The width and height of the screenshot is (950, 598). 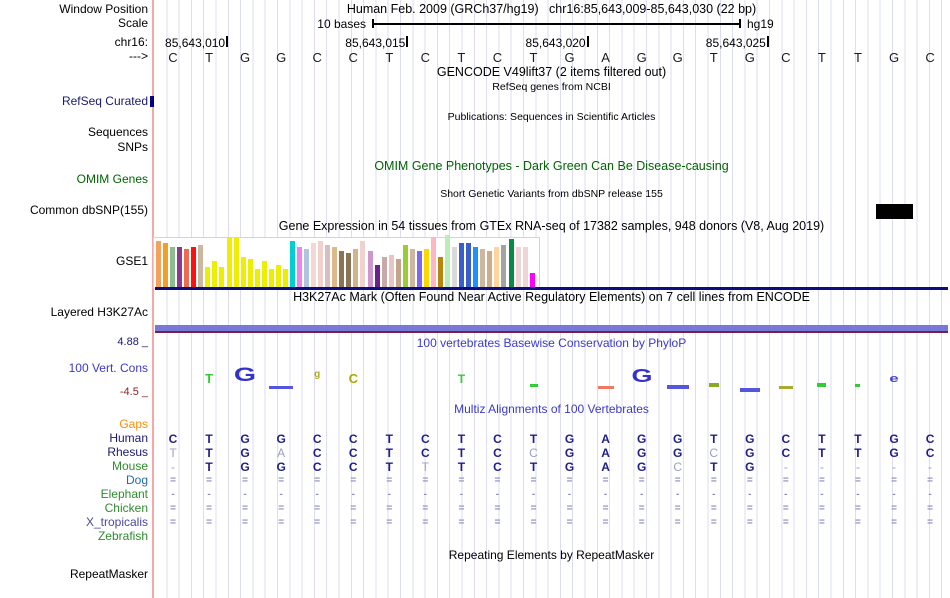 I want to click on species-label-chicken: Chicken, so click(x=126, y=508).